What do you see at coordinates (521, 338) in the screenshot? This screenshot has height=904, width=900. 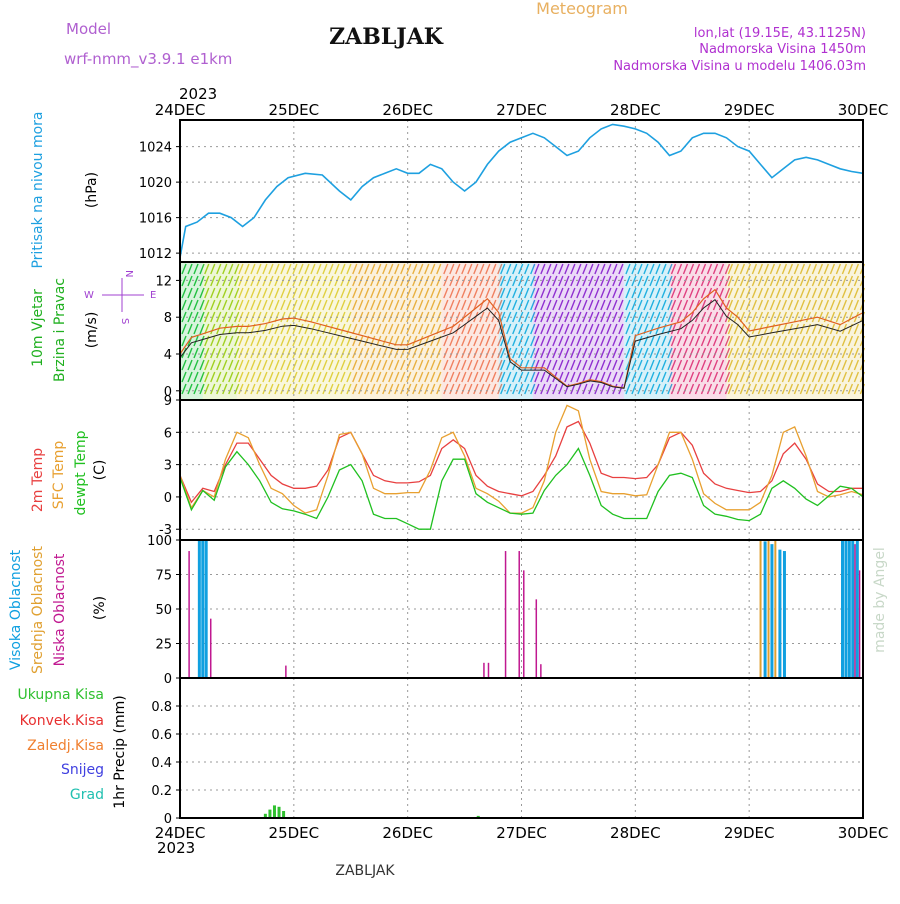 I see `wind-gust-series` at bounding box center [521, 338].